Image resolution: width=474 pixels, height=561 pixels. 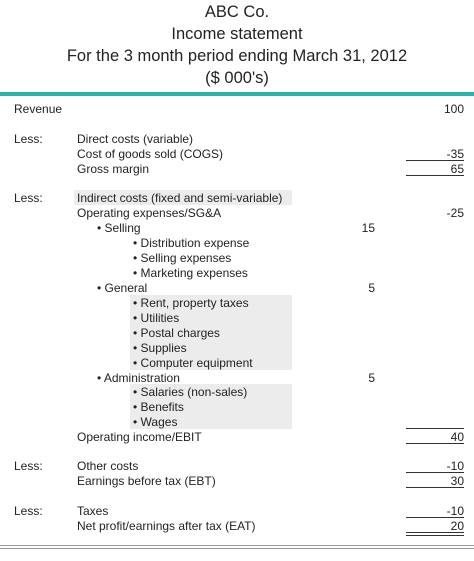 What do you see at coordinates (237, 94) in the screenshot?
I see `header-divider` at bounding box center [237, 94].